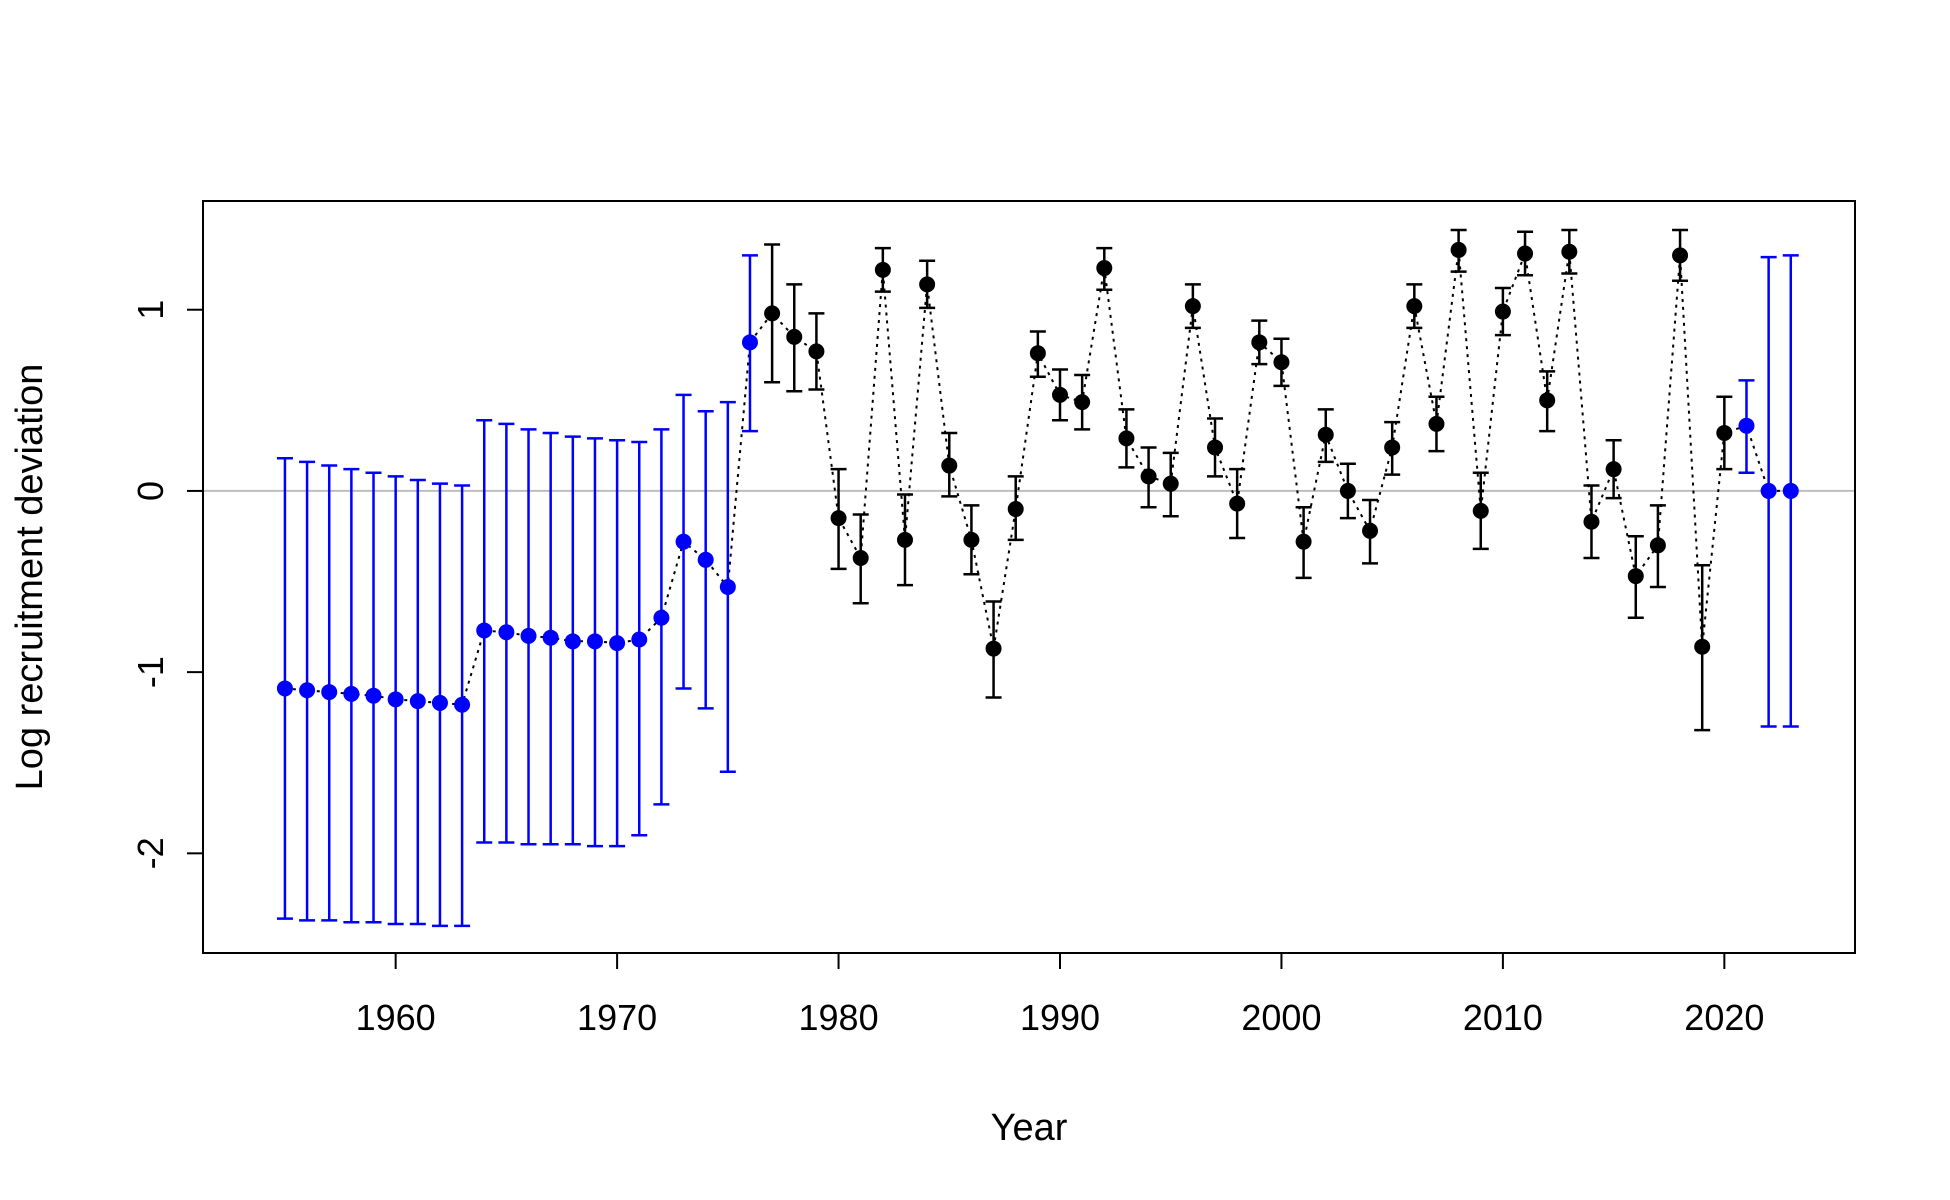 The height and width of the screenshot is (1200, 1950). I want to click on data-point-2016, so click(1635, 576).